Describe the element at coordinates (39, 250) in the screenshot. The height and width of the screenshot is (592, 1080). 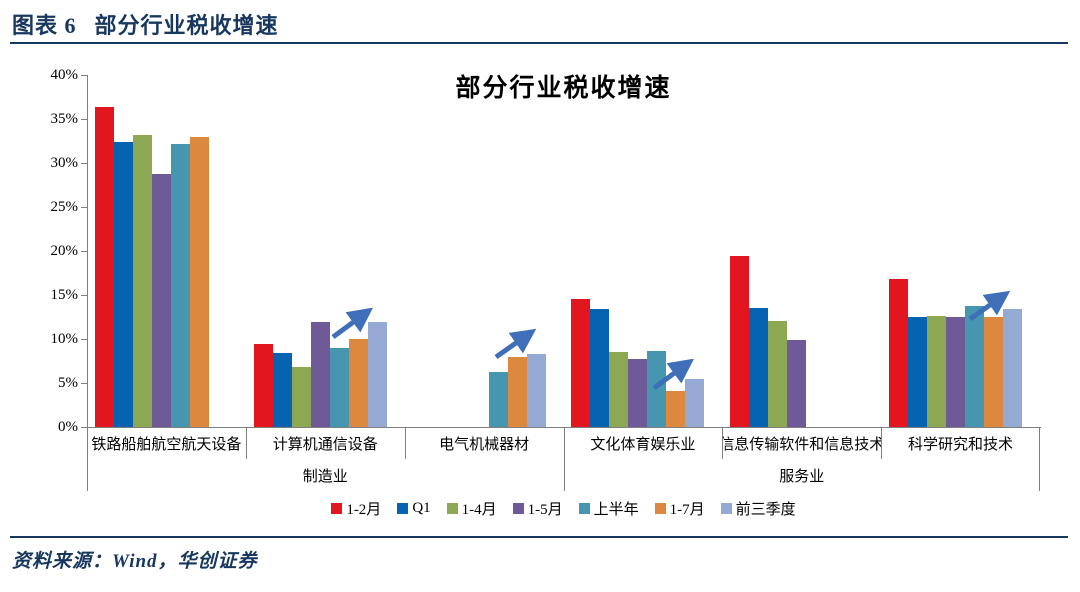
I see `y-axis: 0% 5% 10% 15% 20% 25% 30% 35% 40%` at that location.